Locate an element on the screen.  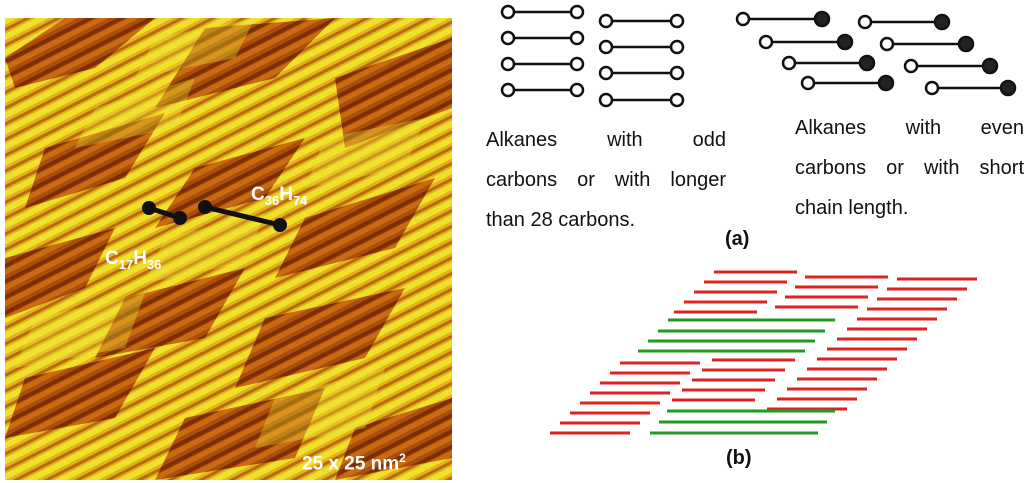
lamellae-red-middle is located at coordinates (672, 396).